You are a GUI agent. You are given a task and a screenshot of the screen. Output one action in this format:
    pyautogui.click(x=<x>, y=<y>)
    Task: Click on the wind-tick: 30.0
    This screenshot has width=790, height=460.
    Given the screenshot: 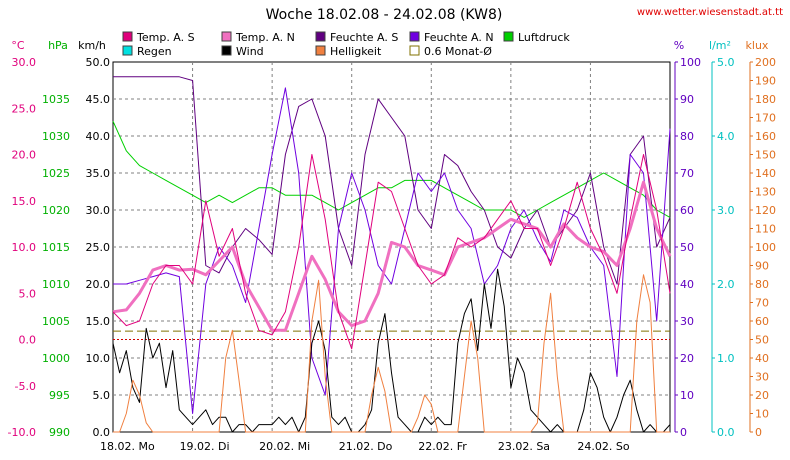 What is the action you would take?
    pyautogui.click(x=98, y=210)
    